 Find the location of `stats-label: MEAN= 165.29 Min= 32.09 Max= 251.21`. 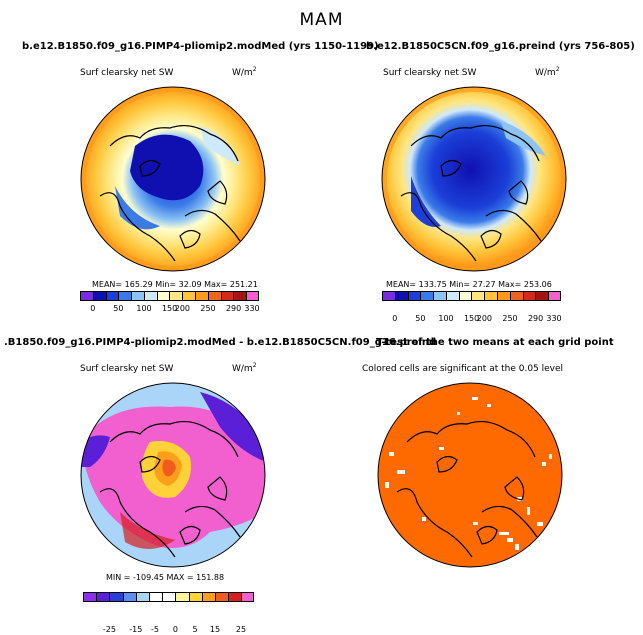

stats-label: MEAN= 165.29 Min= 32.09 Max= 251.21 is located at coordinates (175, 284).